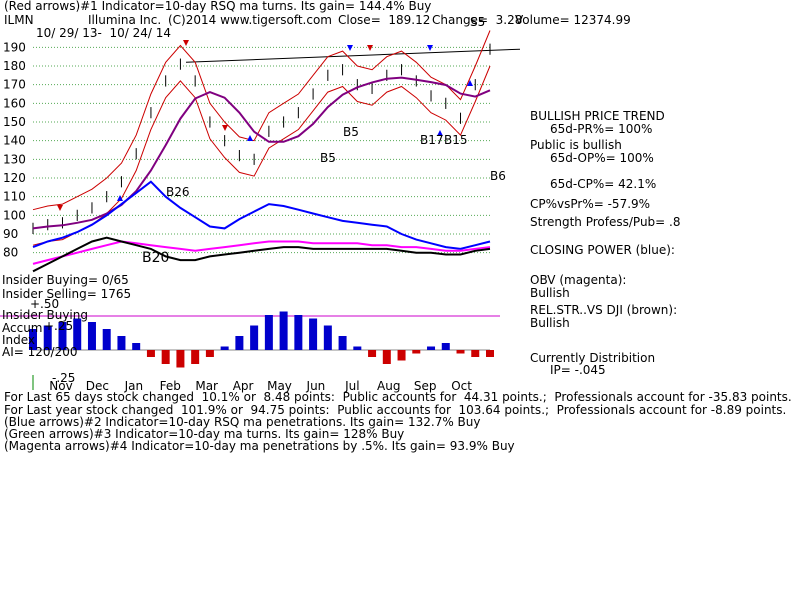 This screenshot has width=800, height=600. Describe the element at coordinates (125, 20) in the screenshot. I see `company: Illumina Inc.` at that location.